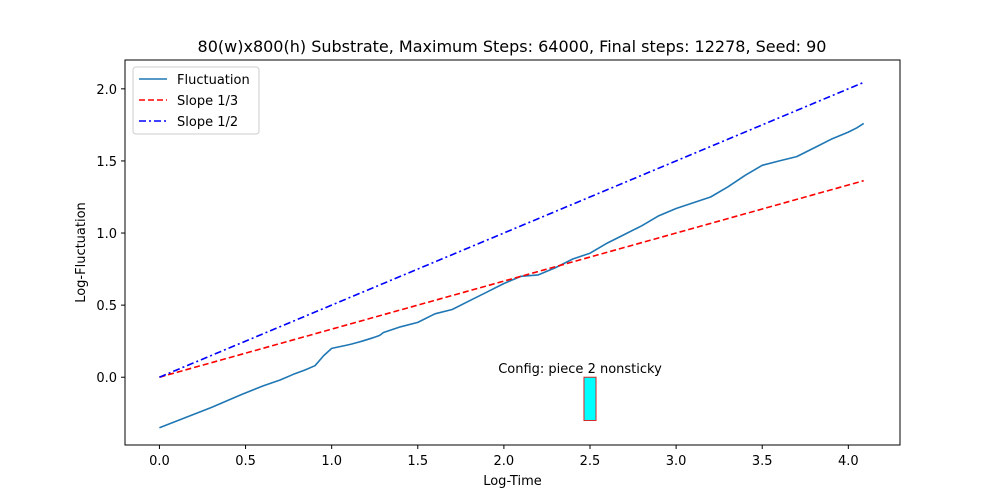 This screenshot has height=500, width=1000. Describe the element at coordinates (106, 306) in the screenshot. I see `y-tick-label: 0.5` at that location.